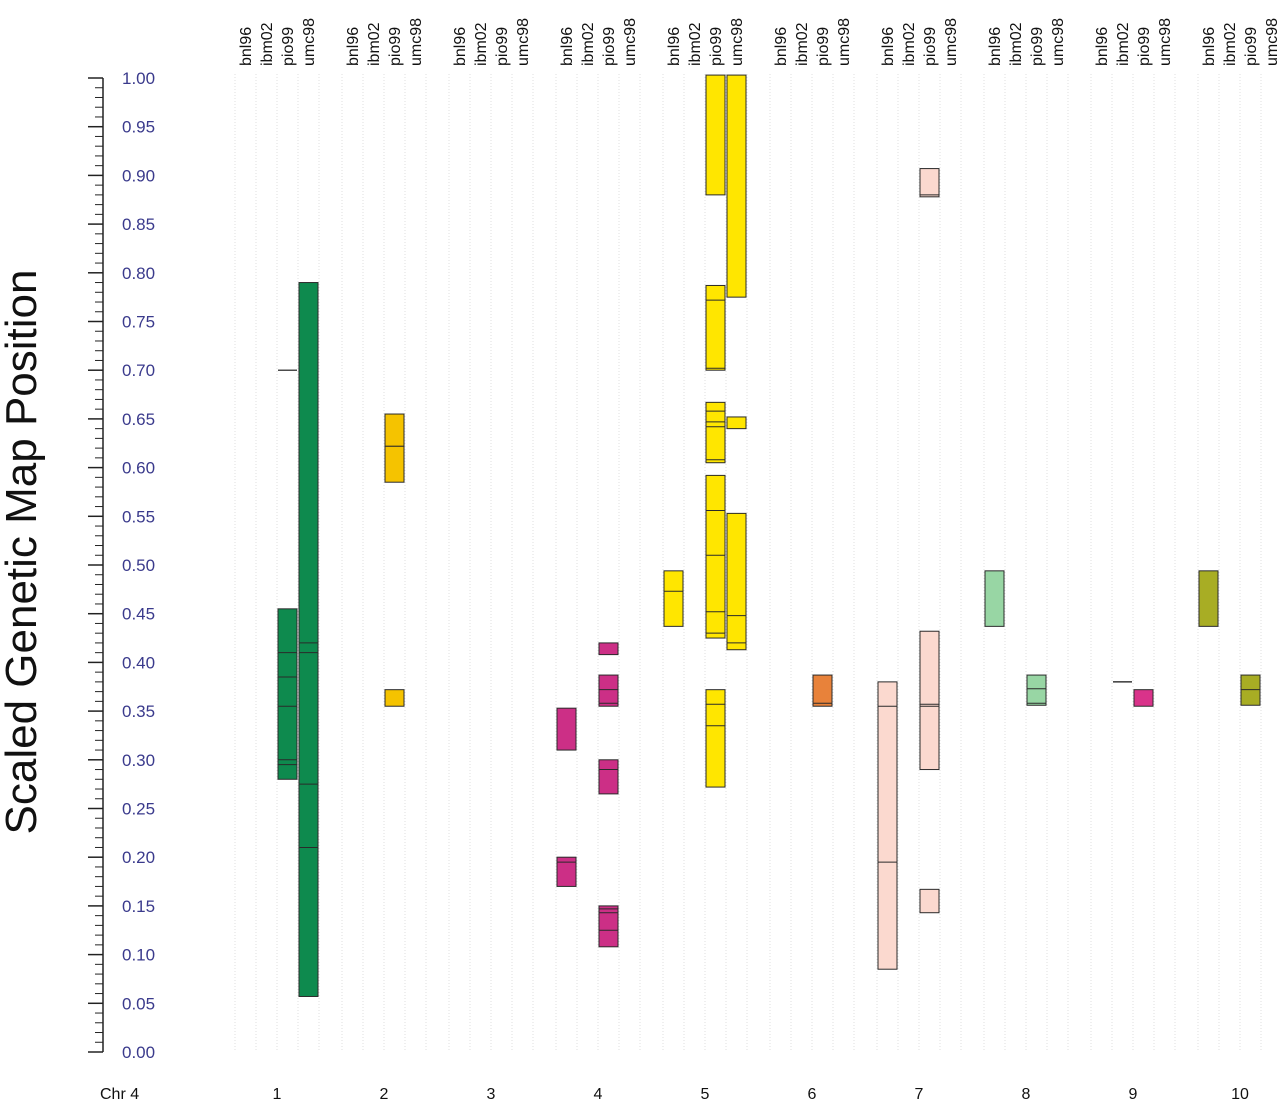 The image size is (1280, 1102). What do you see at coordinates (138, 614) in the screenshot?
I see `y-tick-label: 0.45` at bounding box center [138, 614].